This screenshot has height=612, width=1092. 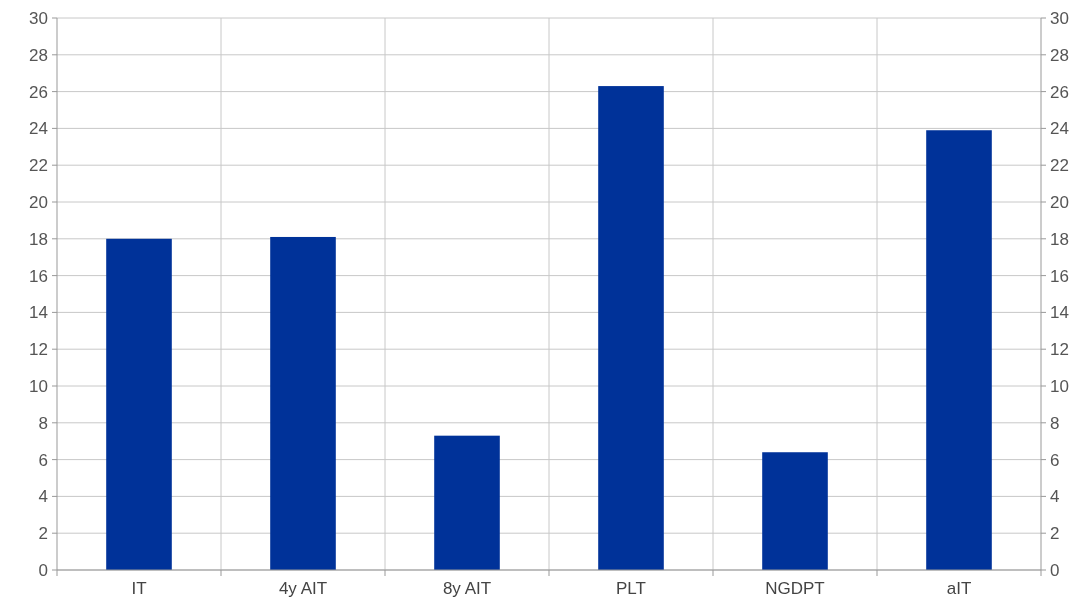 I want to click on y2-tick-label: 14, so click(x=1059, y=313).